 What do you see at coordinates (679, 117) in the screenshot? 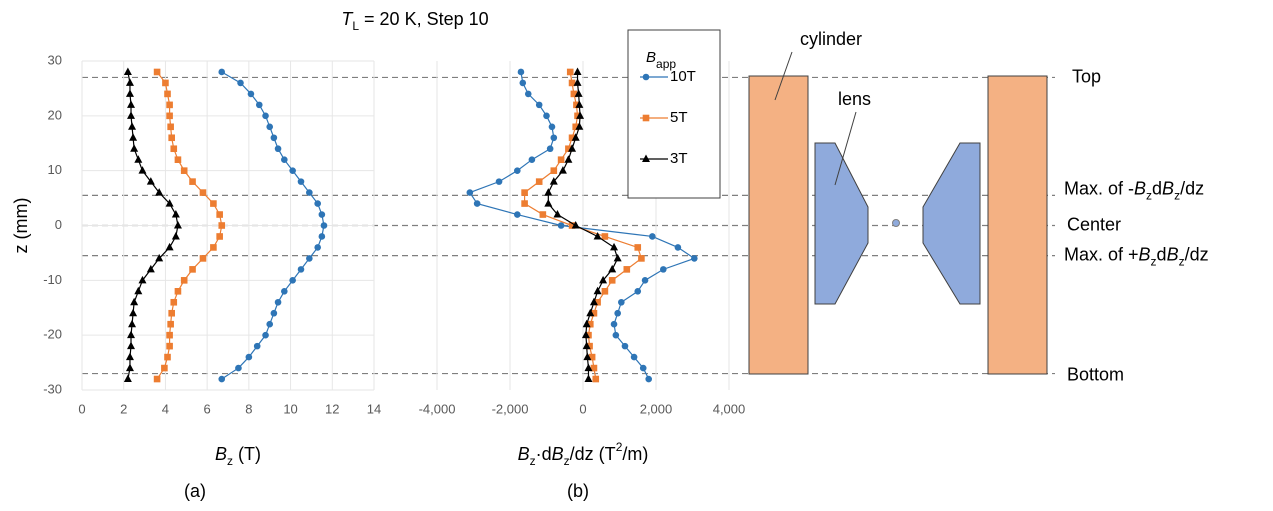
I see `legend-label: 5T` at bounding box center [679, 117].